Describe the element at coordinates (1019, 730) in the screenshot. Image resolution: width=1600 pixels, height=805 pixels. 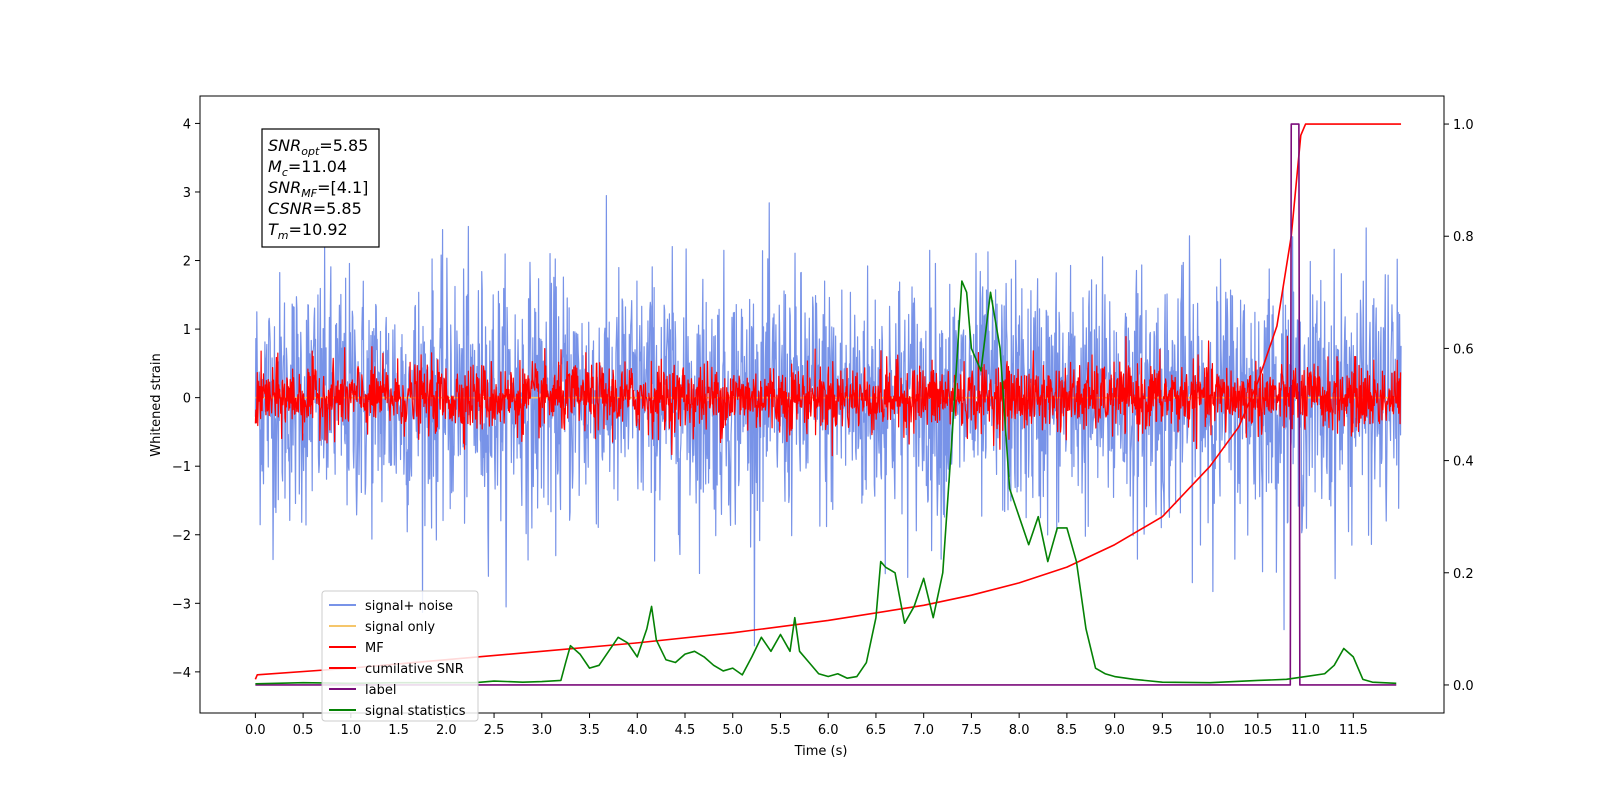
I see `x-tick-label: 8.0` at that location.